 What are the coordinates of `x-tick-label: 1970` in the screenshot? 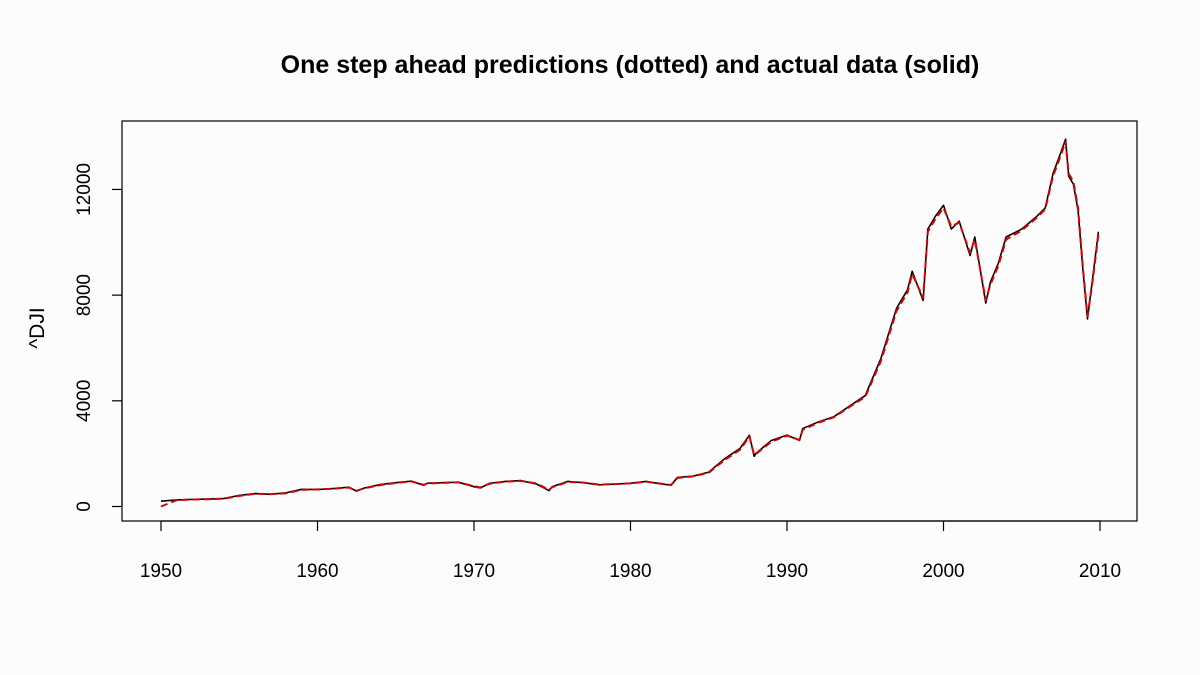 It's located at (474, 571).